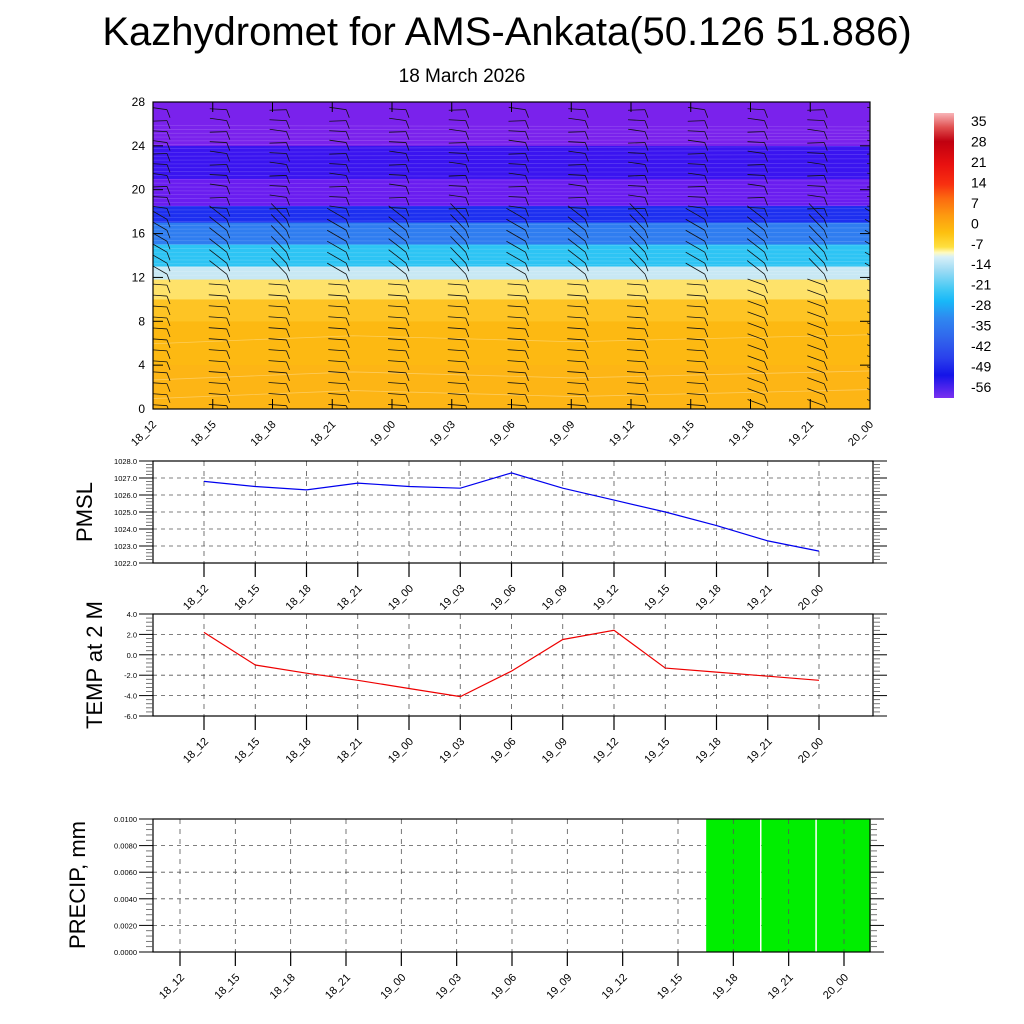 This screenshot has height=1024, width=1024. Describe the element at coordinates (264, 434) in the screenshot. I see `x-tick-label: 18_18` at that location.